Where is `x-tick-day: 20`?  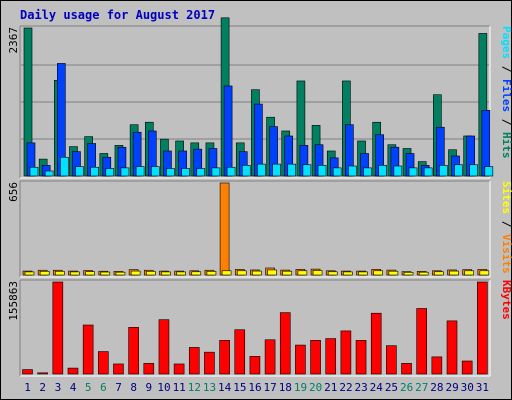 x-tick-day: 20 is located at coordinates (315, 387).